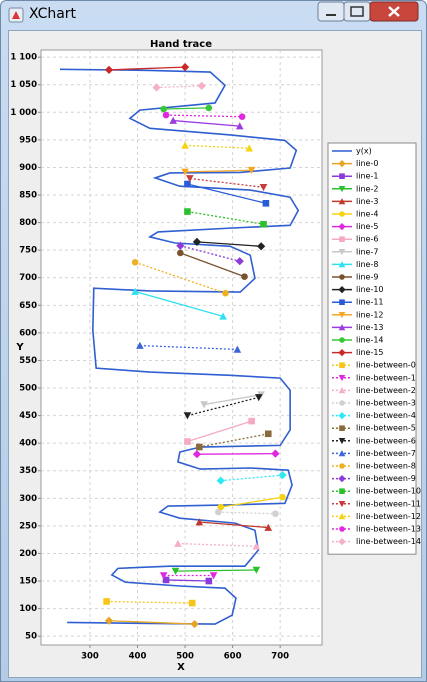 This screenshot has width=427, height=682. I want to click on x-tick-label: 500, so click(185, 657).